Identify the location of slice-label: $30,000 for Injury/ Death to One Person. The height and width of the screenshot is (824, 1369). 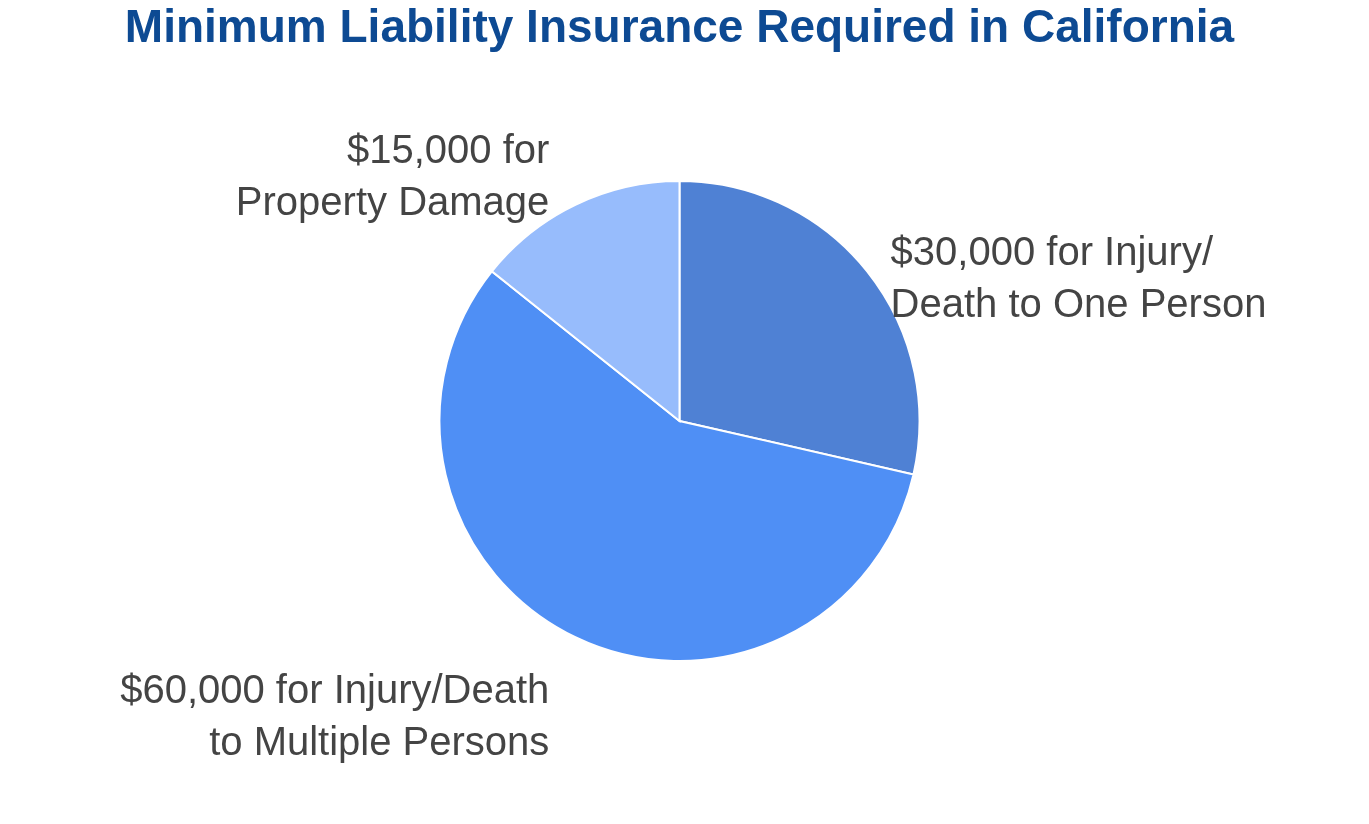
(1078, 276).